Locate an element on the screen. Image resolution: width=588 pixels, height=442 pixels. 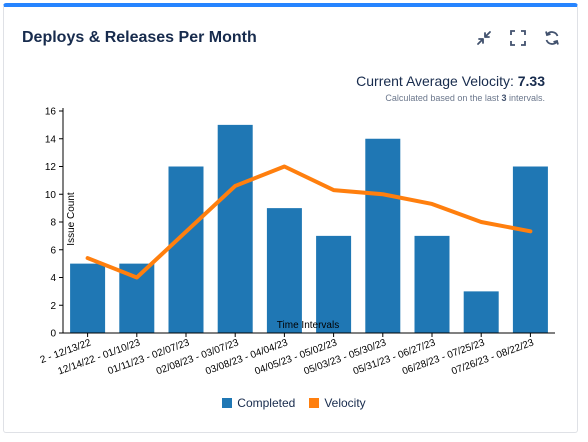
x-tick-label: 05/31/23 - 06/27/23 is located at coordinates (395, 357).